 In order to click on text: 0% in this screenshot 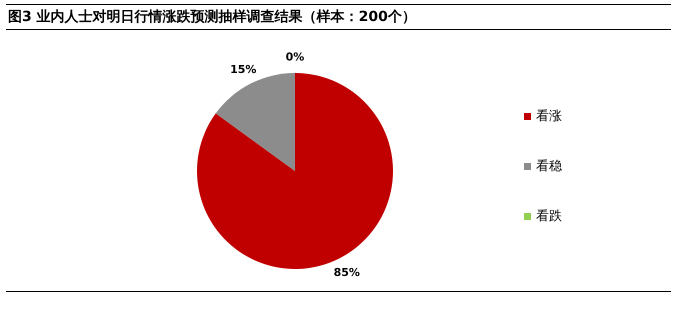, I will do `click(295, 57)`.